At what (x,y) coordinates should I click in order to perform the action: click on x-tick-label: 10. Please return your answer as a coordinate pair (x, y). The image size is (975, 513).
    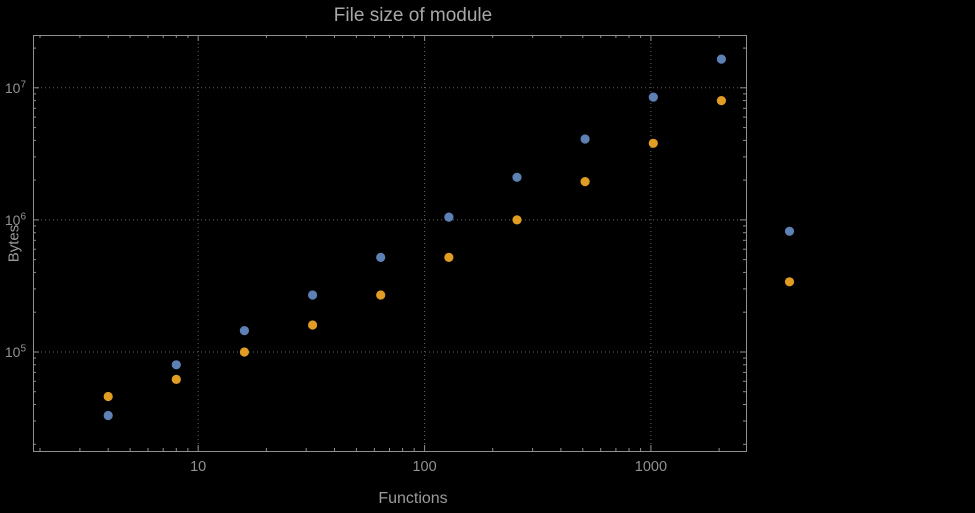
    Looking at the image, I should click on (198, 467).